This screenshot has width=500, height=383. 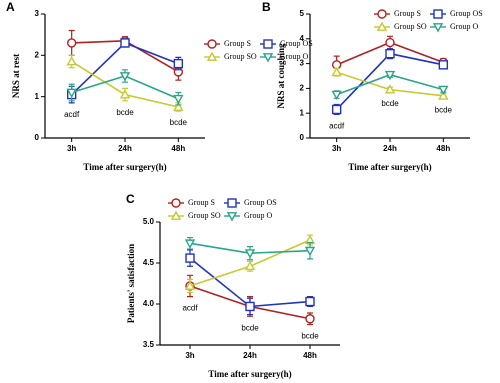 I want to click on y-axis-label: Patients' satisfaction, so click(x=131, y=283).